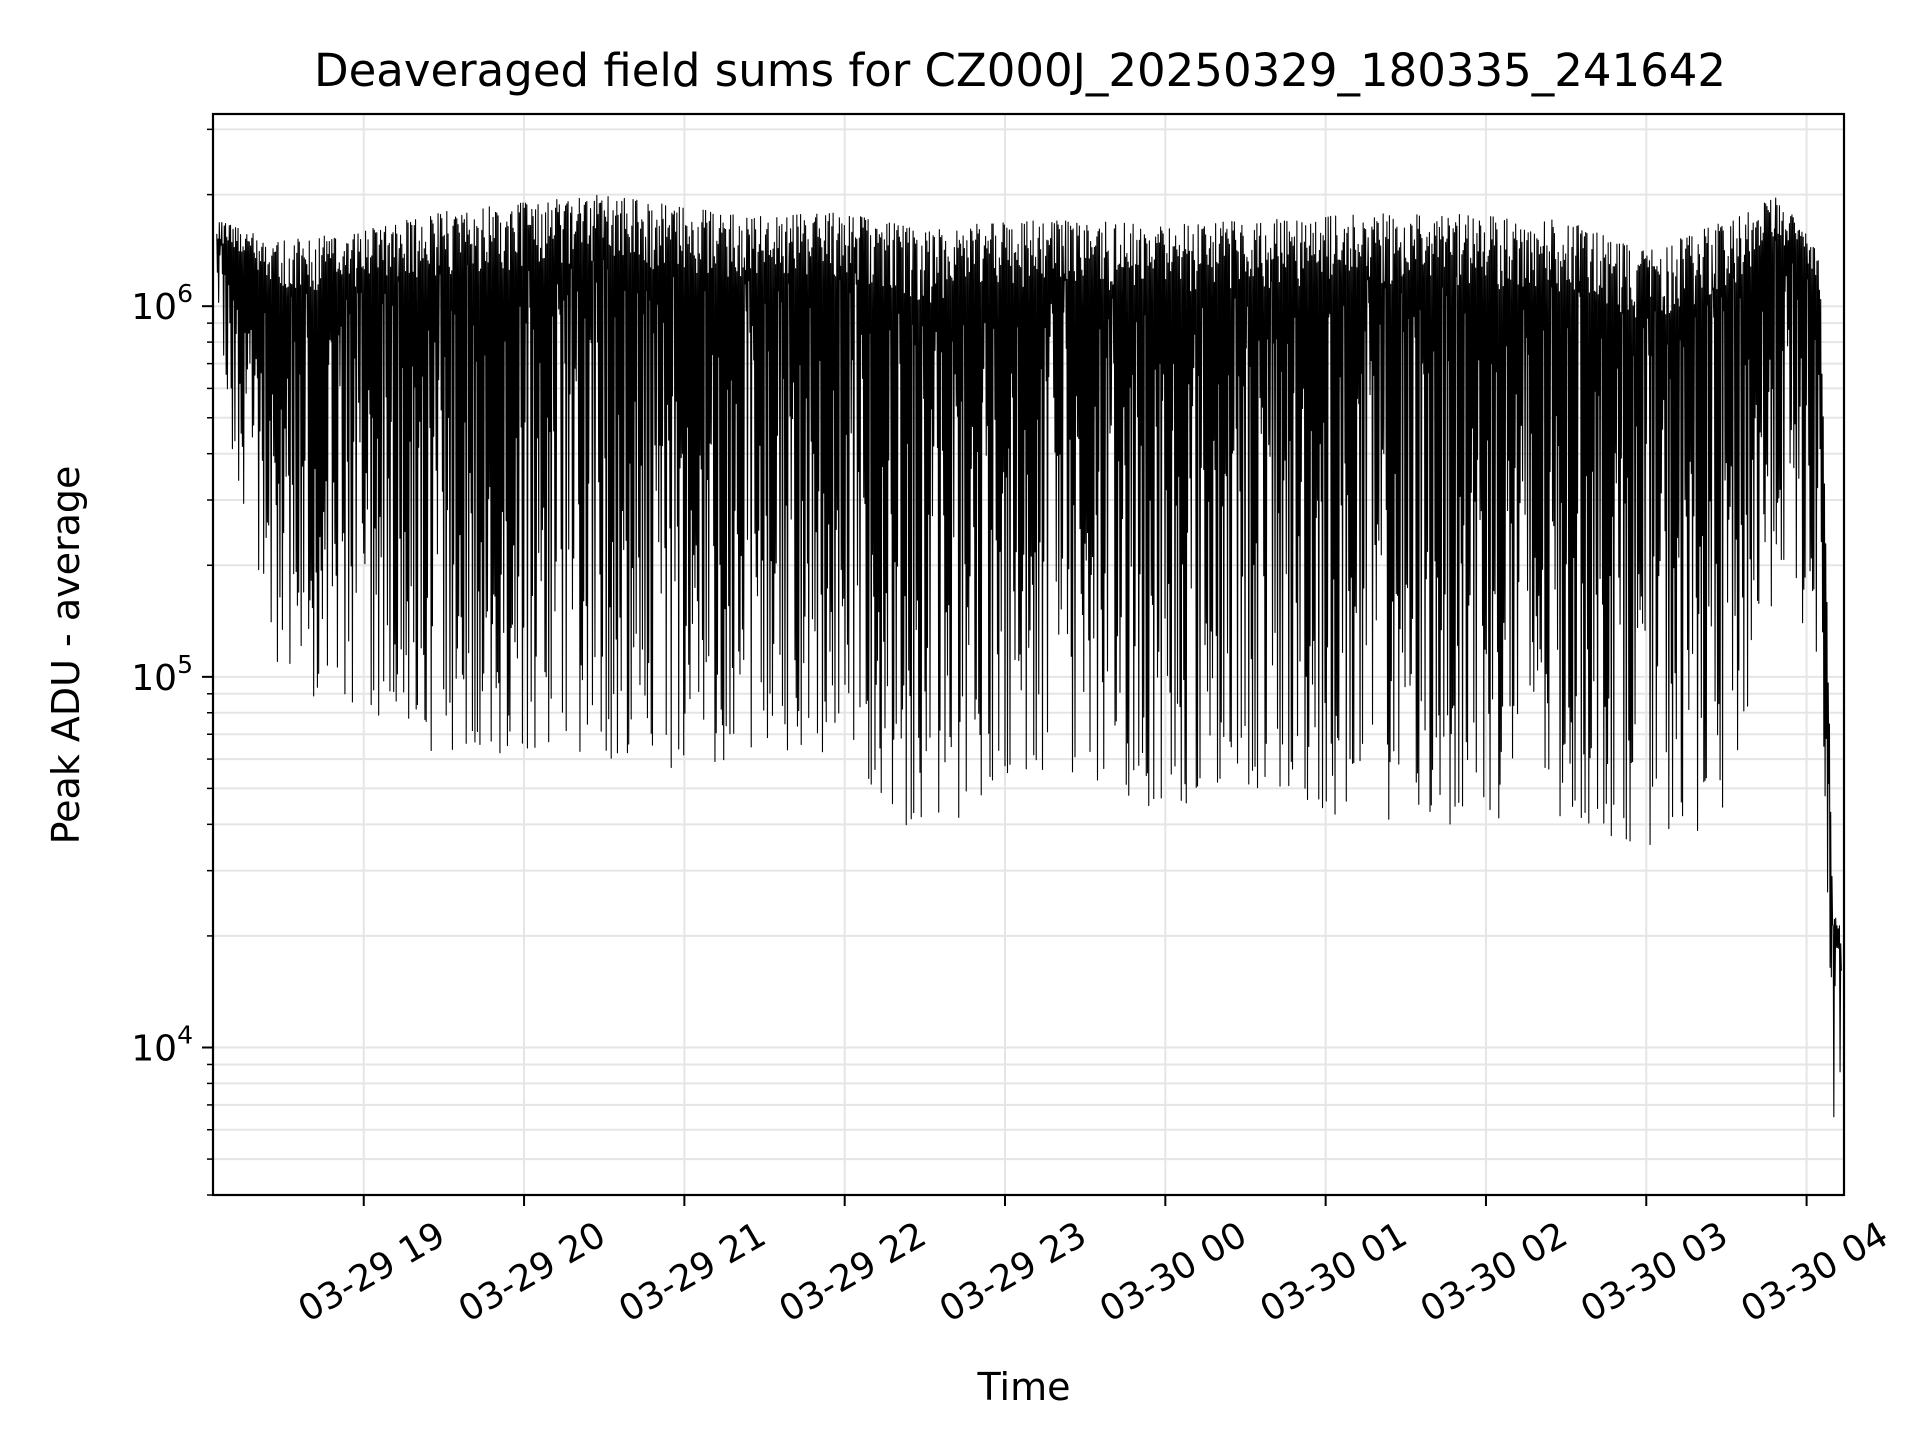 This screenshot has width=1920, height=1445. I want to click on y-tick-label-exponent: 4, so click(185, 1035).